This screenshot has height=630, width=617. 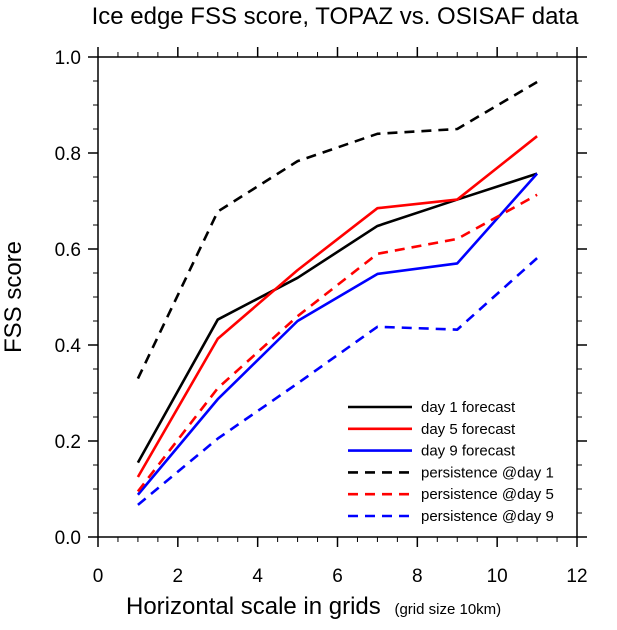 I want to click on legend-label-day-1-forecast: day 1 forecast, so click(x=468, y=407).